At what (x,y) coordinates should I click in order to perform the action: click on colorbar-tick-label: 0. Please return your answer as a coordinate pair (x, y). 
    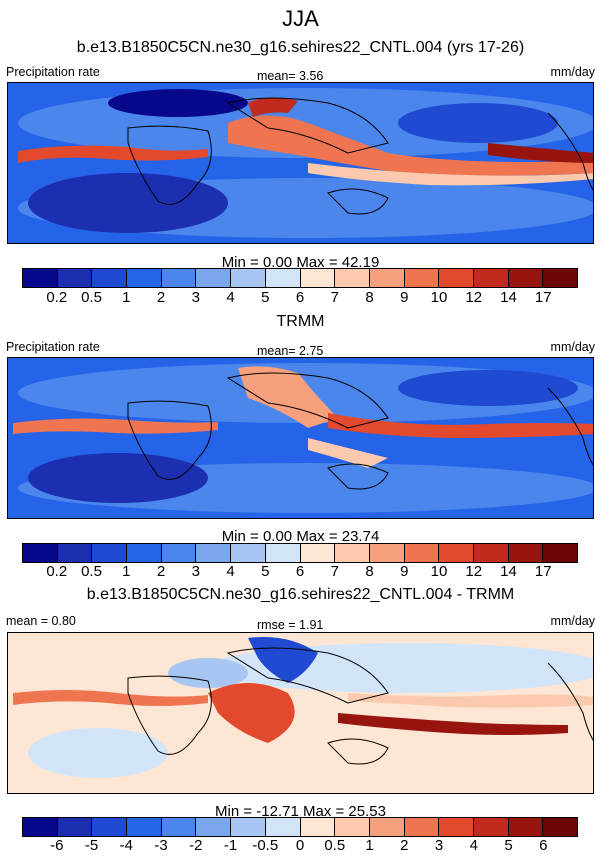
    Looking at the image, I should click on (300, 845).